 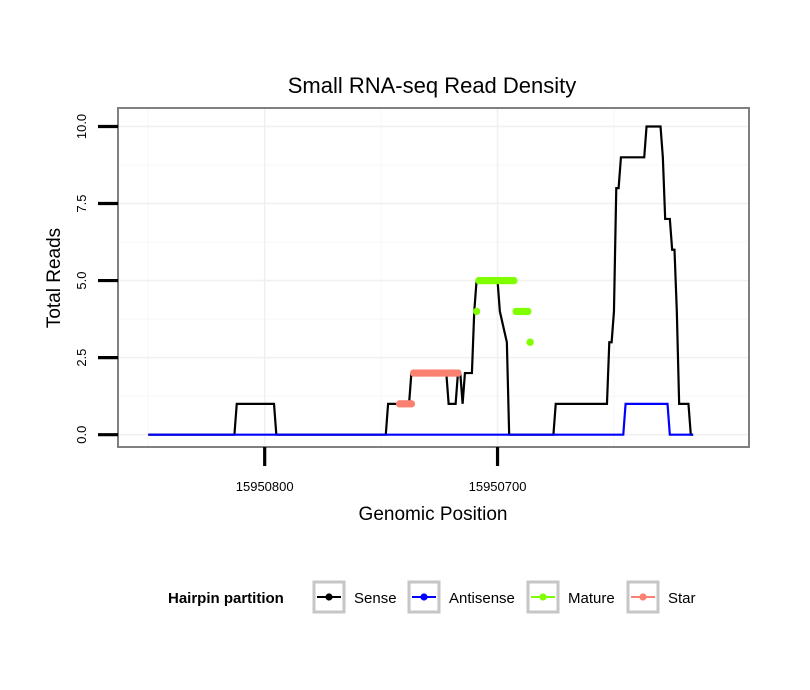 I want to click on y-tick-label: 5.0, so click(x=81, y=281).